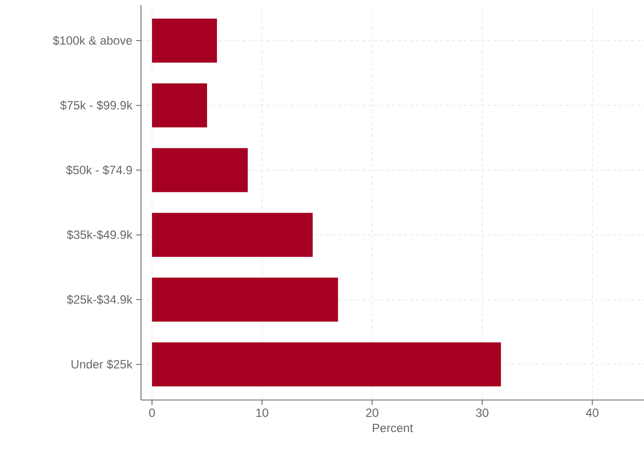 The image size is (644, 468). I want to click on y-tick-label: $35k-$49.9k, so click(99, 235).